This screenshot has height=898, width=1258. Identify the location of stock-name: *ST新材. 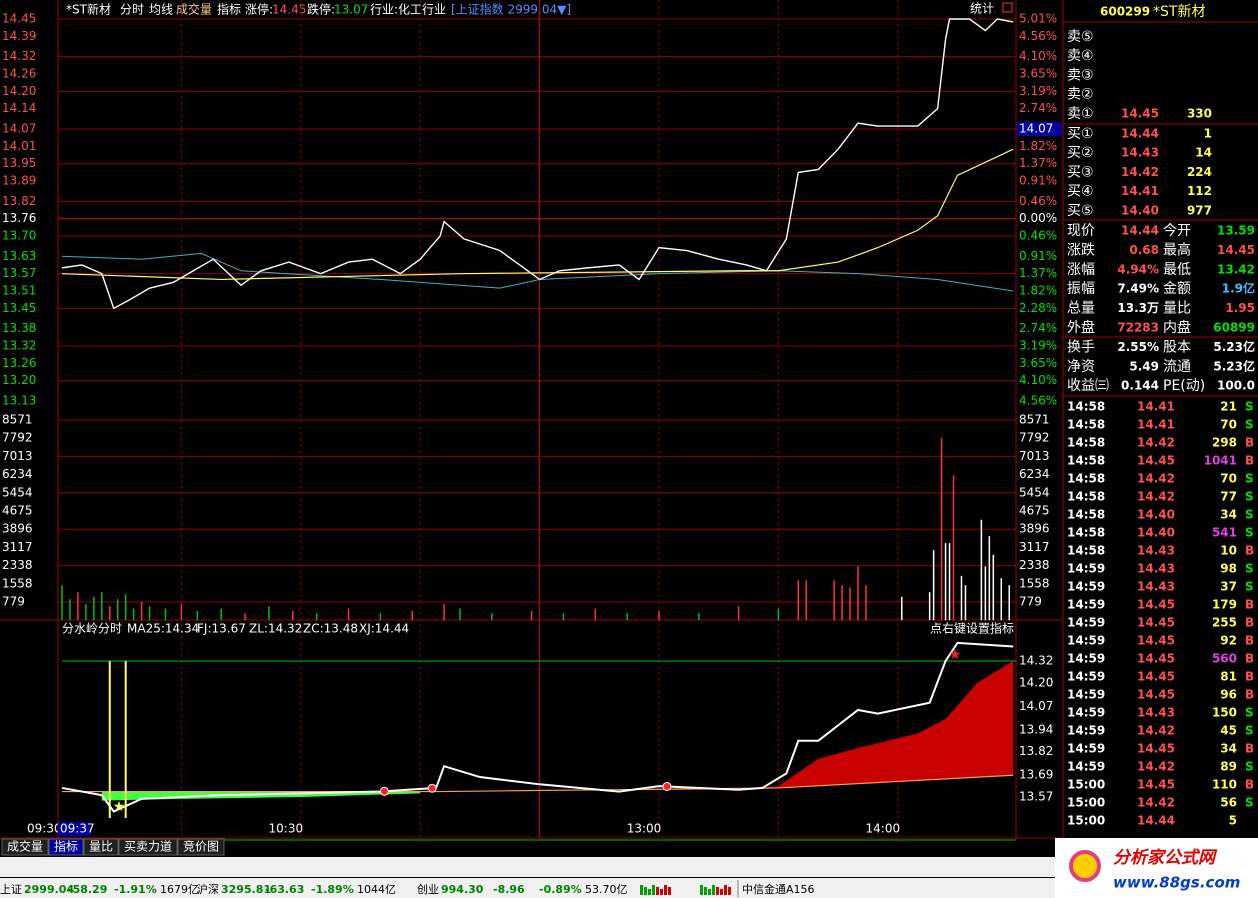
(1179, 12).